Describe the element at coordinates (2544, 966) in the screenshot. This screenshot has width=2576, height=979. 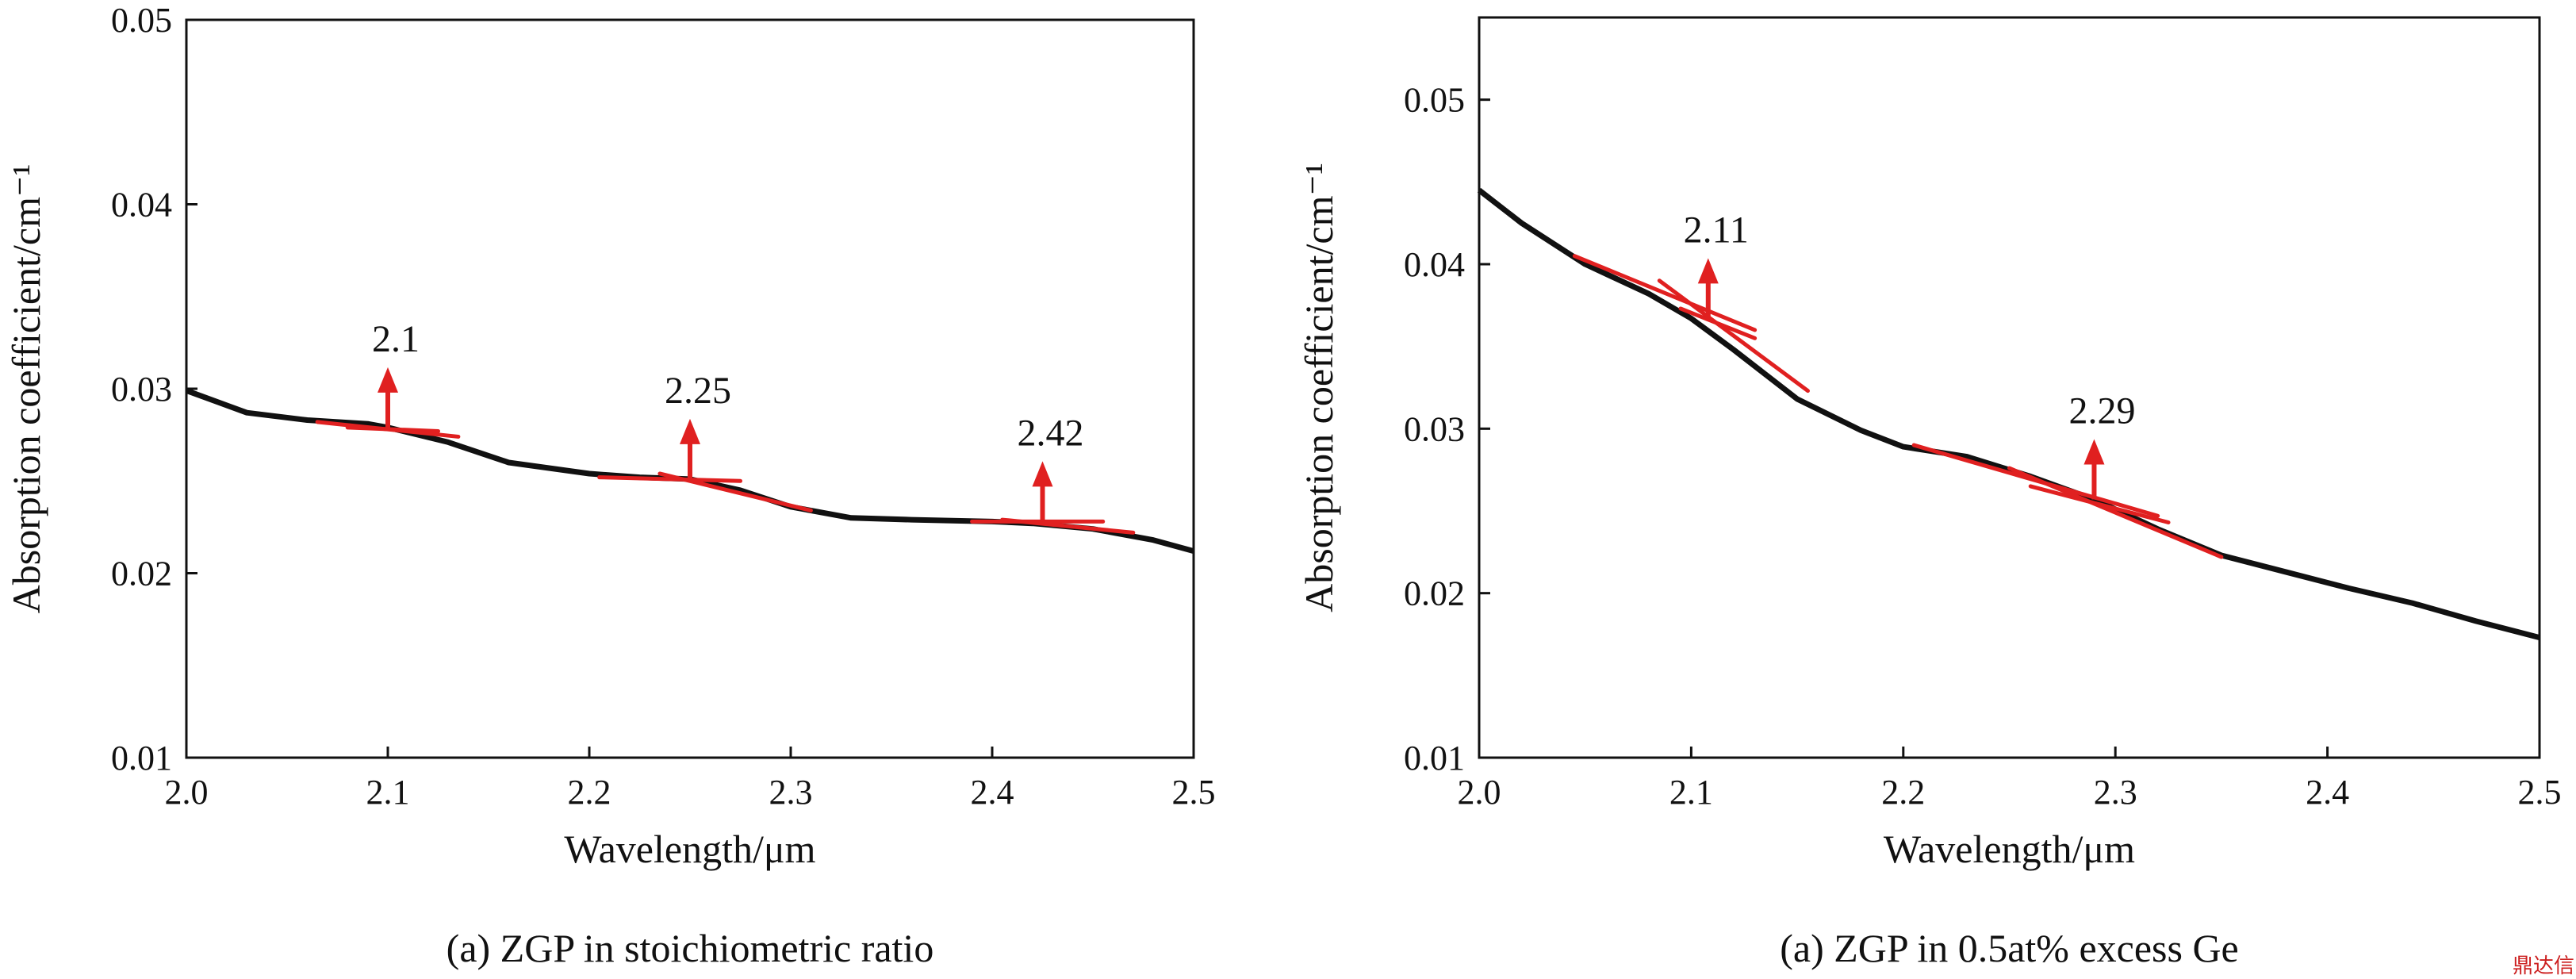
I see `watermark-logo: 鼎达信` at that location.